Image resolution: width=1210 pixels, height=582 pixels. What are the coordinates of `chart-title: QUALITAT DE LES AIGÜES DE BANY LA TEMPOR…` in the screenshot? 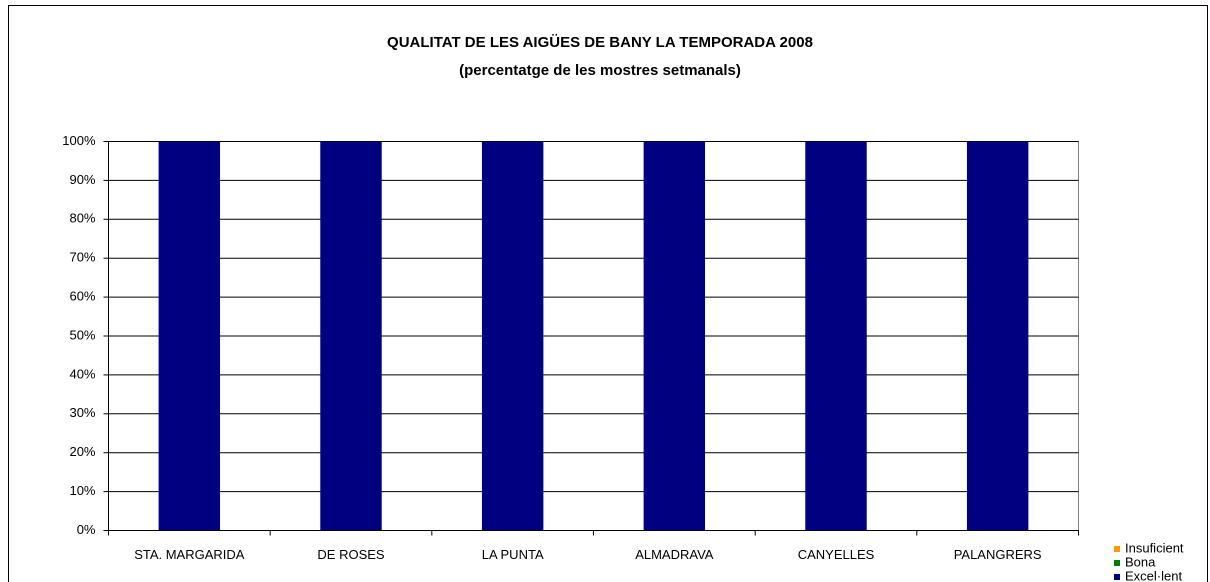 It's located at (600, 42).